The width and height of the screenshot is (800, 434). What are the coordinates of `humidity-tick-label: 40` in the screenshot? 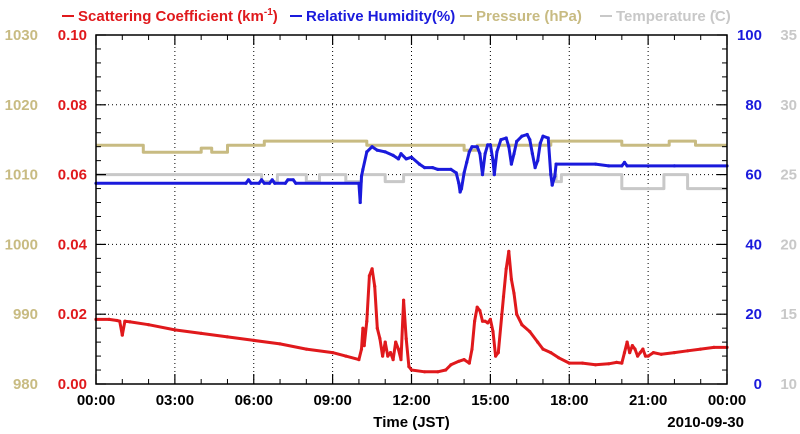 It's located at (753, 244).